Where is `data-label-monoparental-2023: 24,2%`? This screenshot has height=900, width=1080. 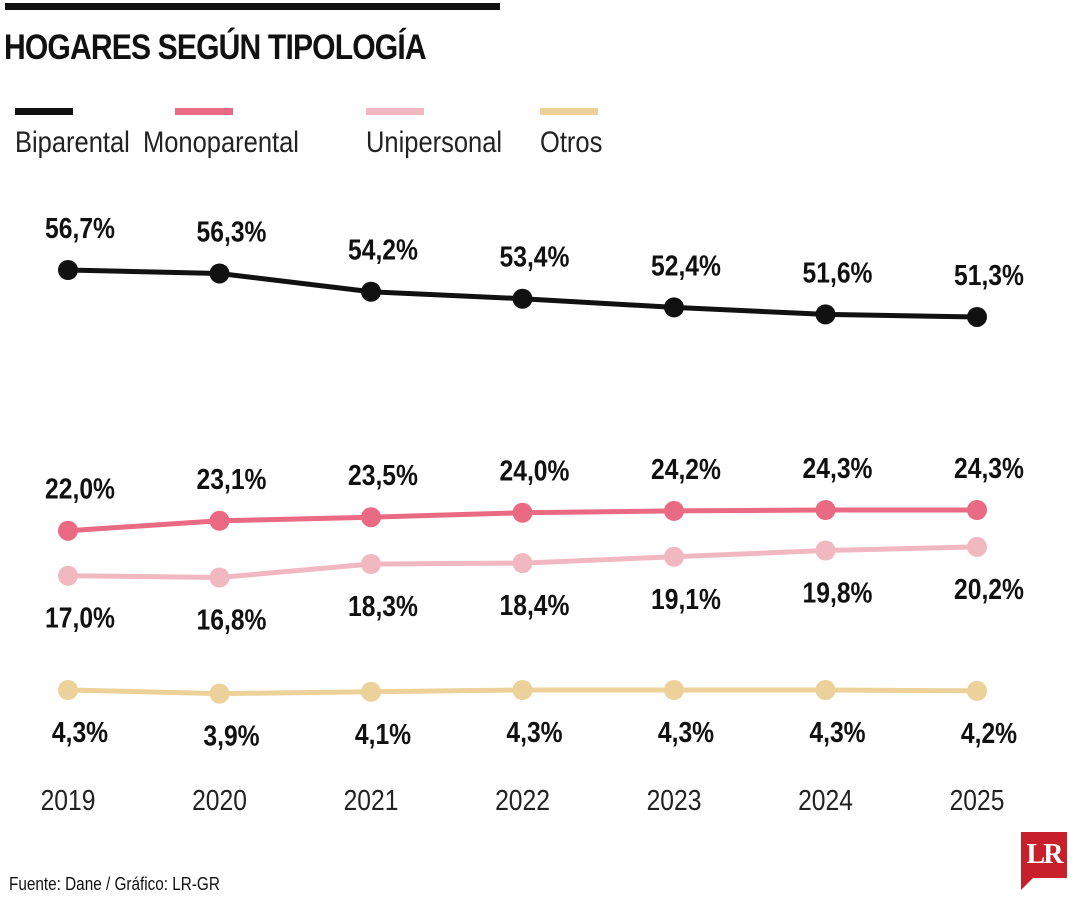
data-label-monoparental-2023: 24,2% is located at coordinates (686, 469).